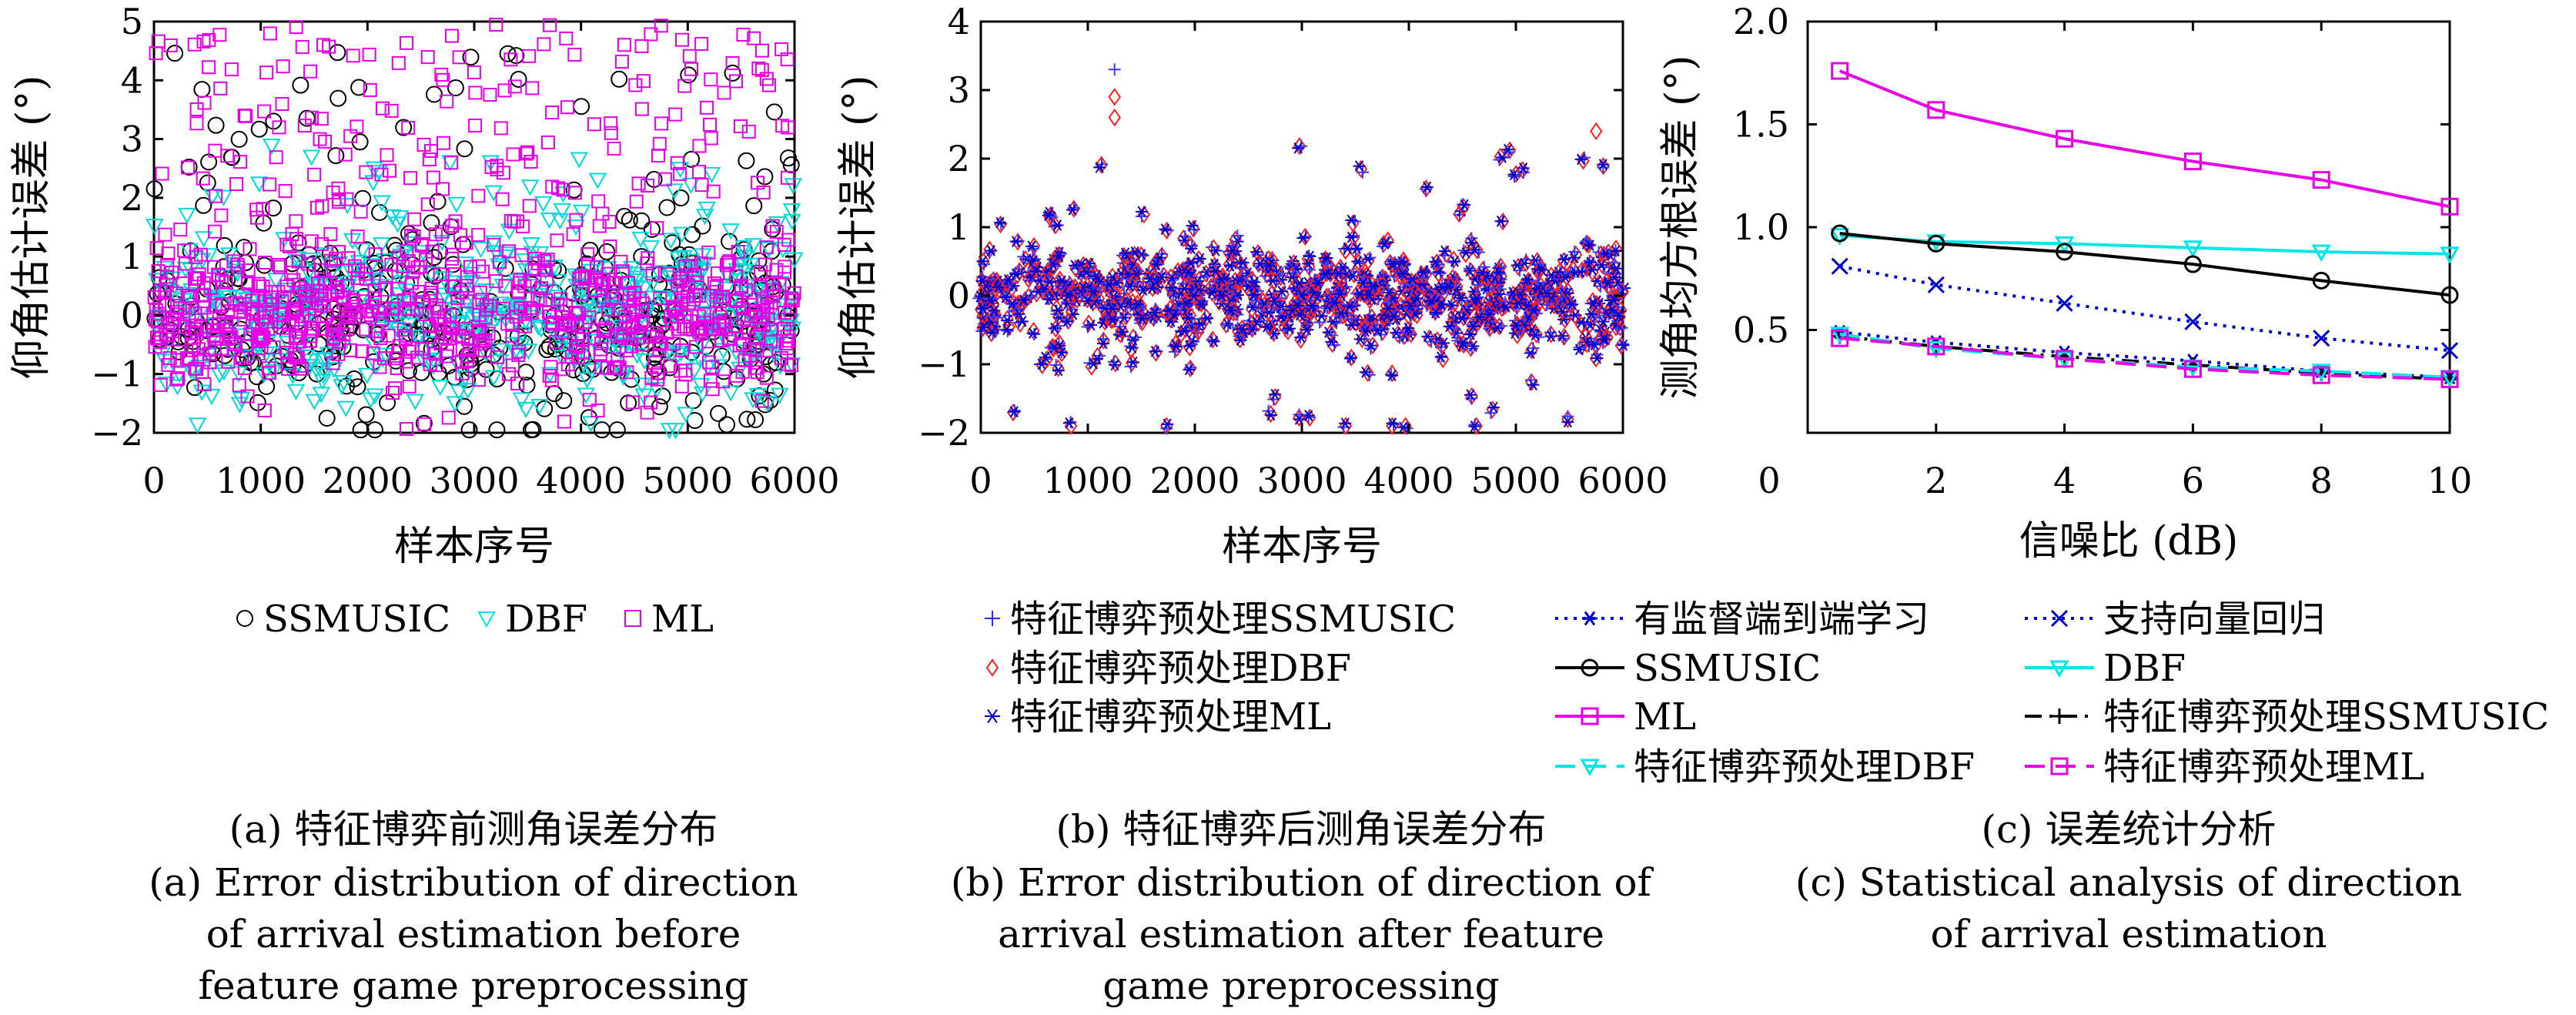 This screenshot has height=1015, width=2576. Describe the element at coordinates (132, 257) in the screenshot. I see `y-tick-label: 1` at that location.